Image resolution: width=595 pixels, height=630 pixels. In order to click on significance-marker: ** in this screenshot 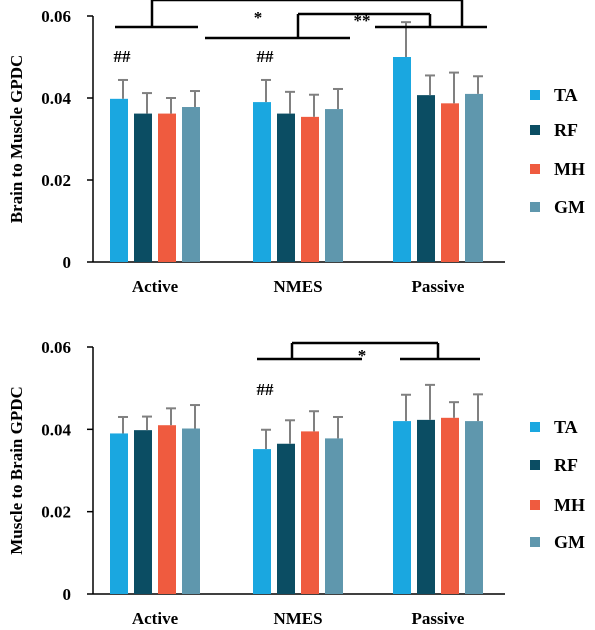, I will do `click(362, 20)`.